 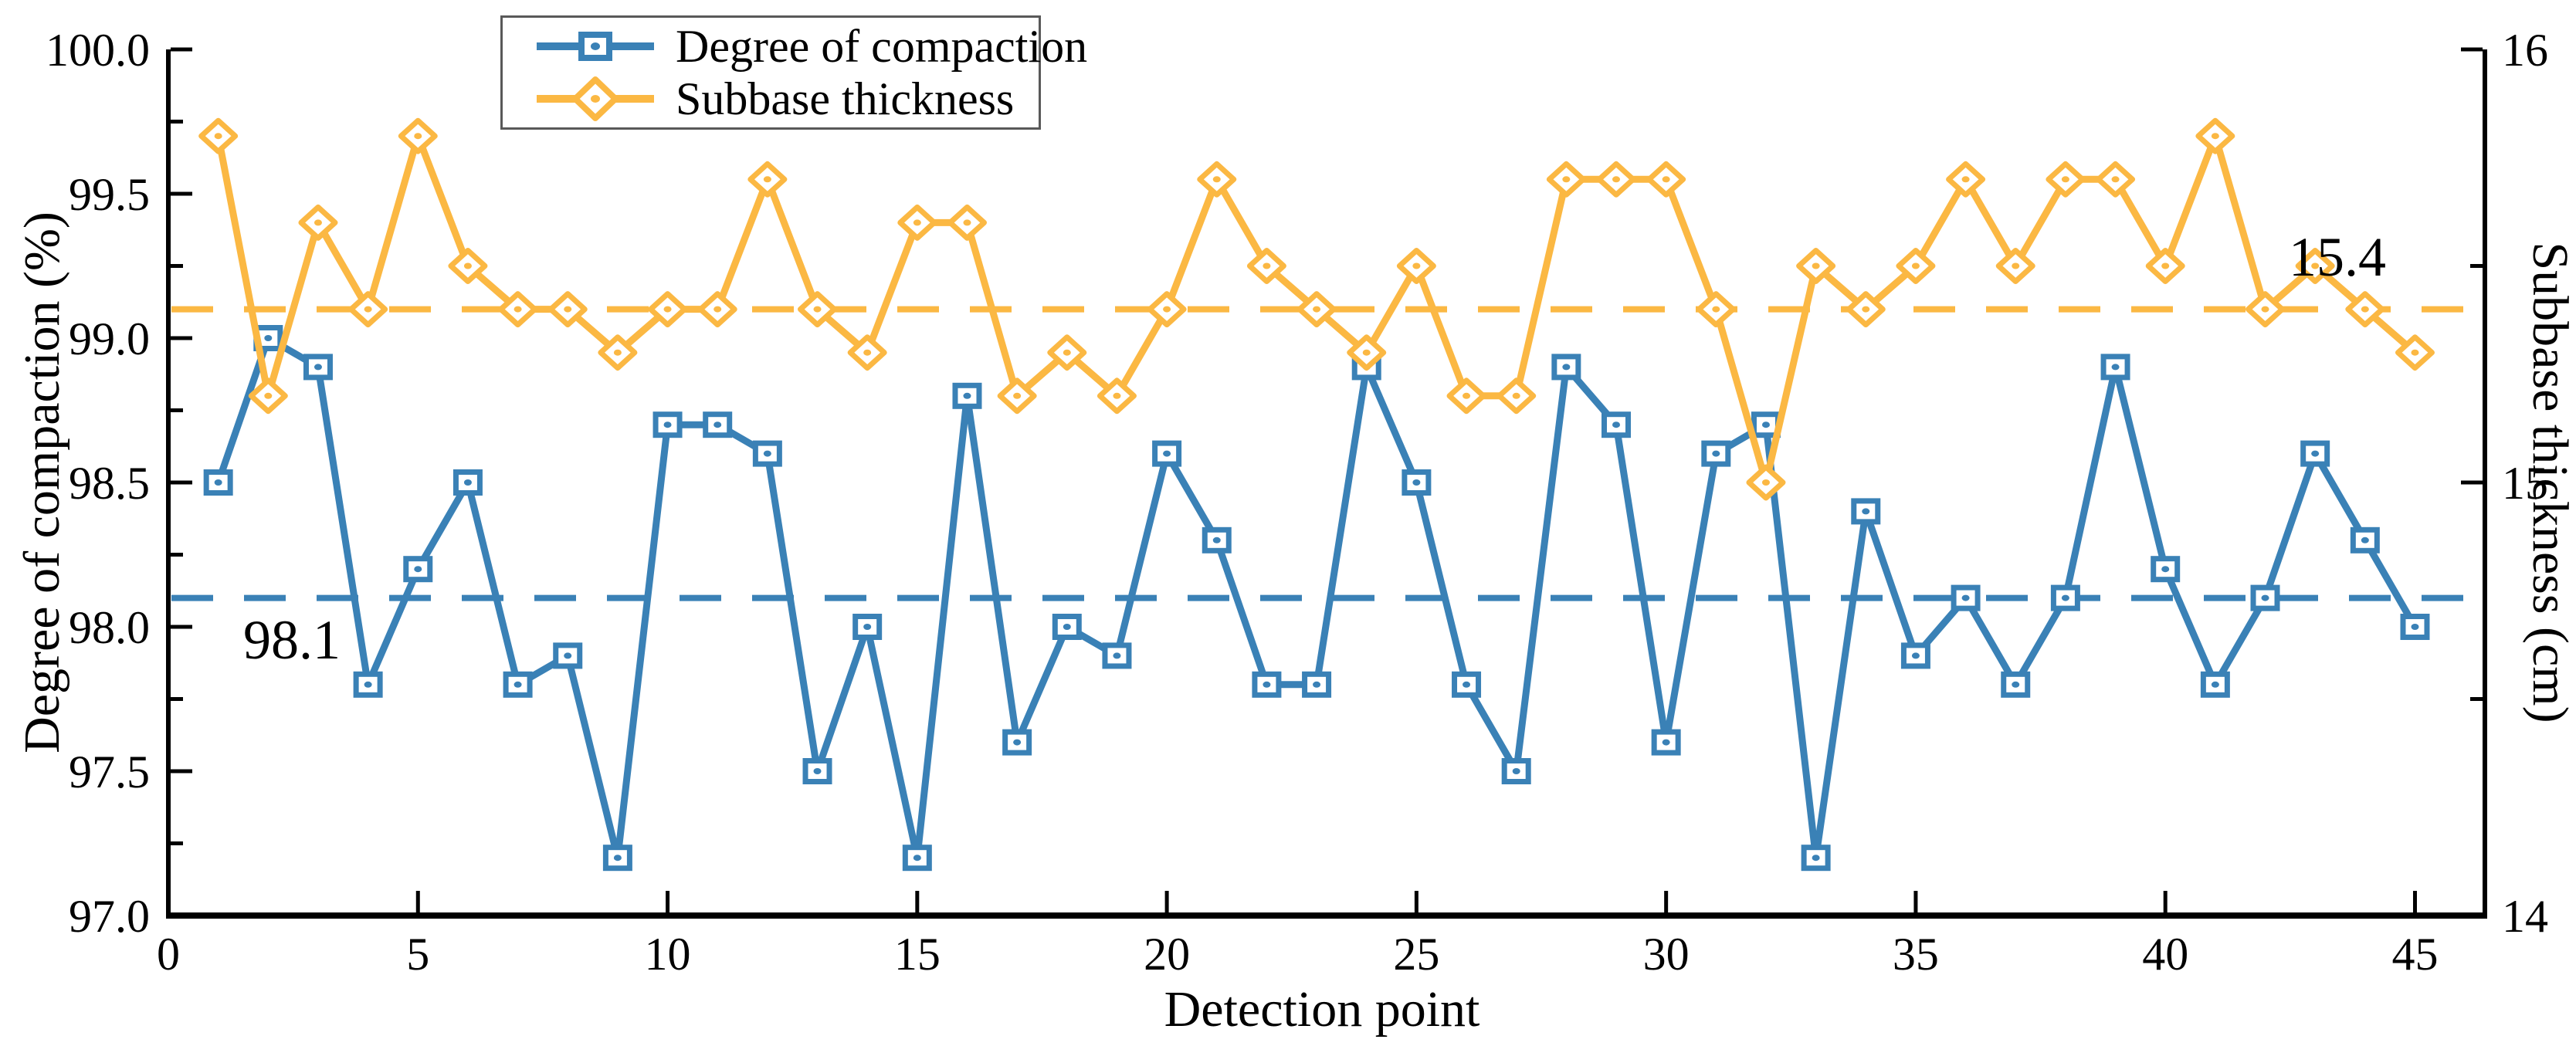 What do you see at coordinates (845, 99) in the screenshot?
I see `legend-label-thickness: Subbase thickness` at bounding box center [845, 99].